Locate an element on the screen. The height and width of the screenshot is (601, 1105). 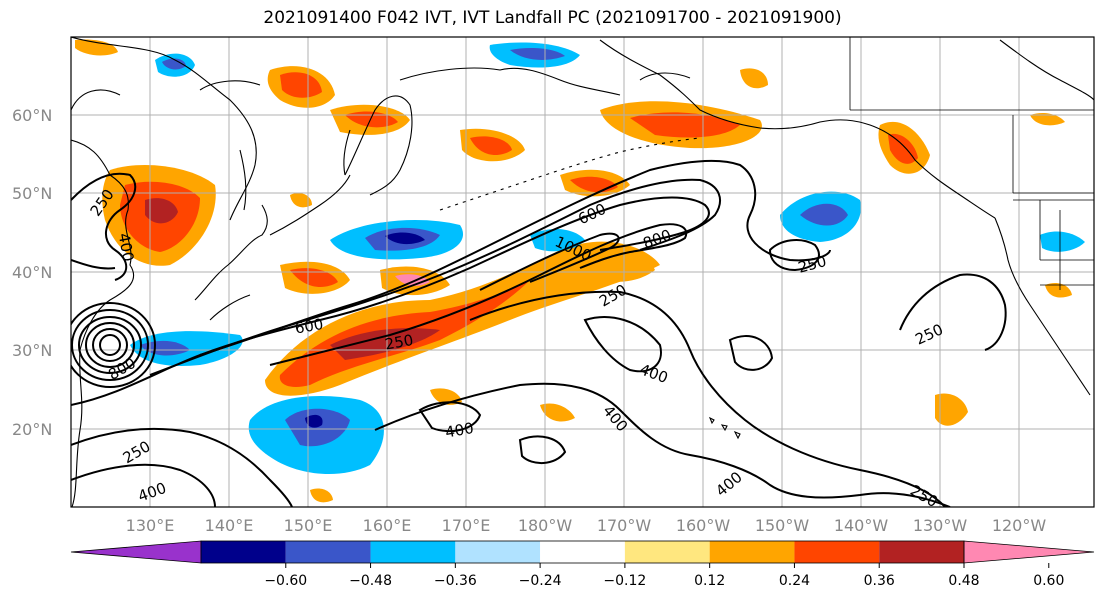
colorbar-tick-label: 0.12 is located at coordinates (709, 581).